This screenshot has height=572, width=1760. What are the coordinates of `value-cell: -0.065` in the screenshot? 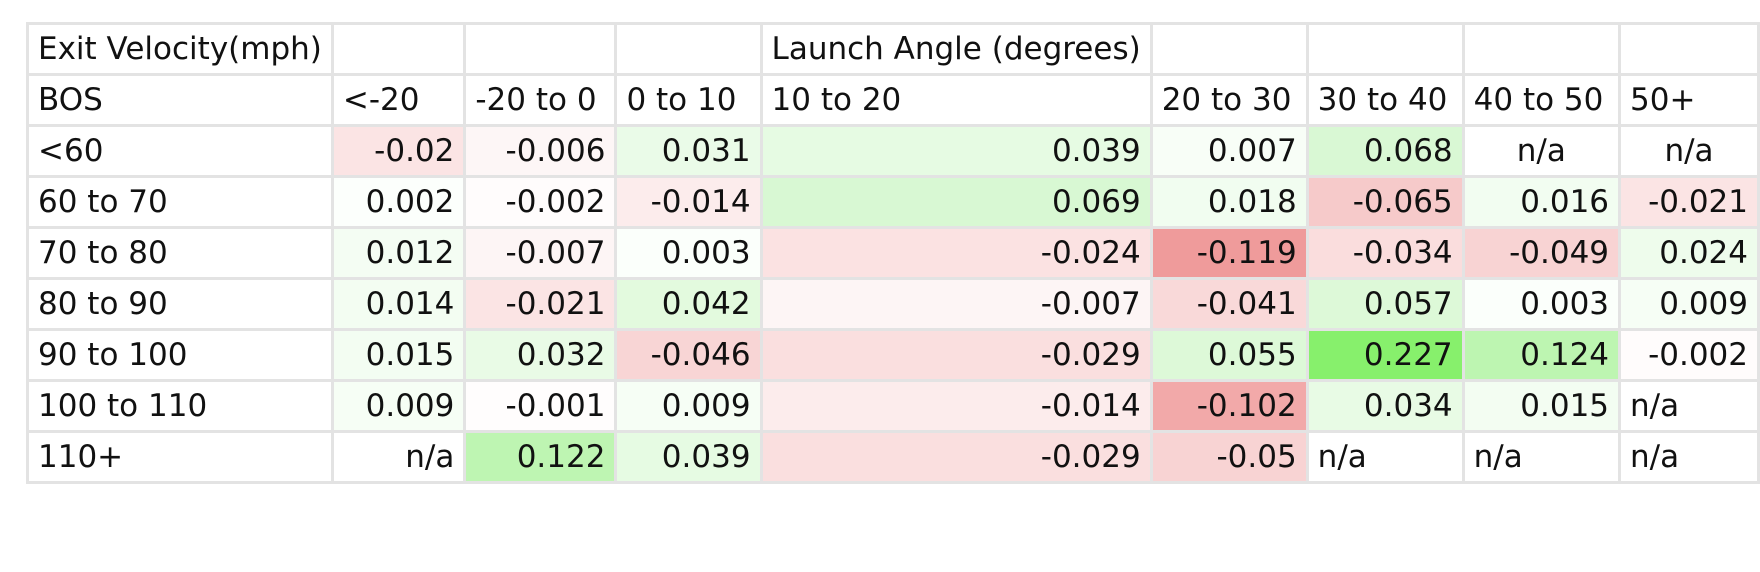 It's located at (1385, 202).